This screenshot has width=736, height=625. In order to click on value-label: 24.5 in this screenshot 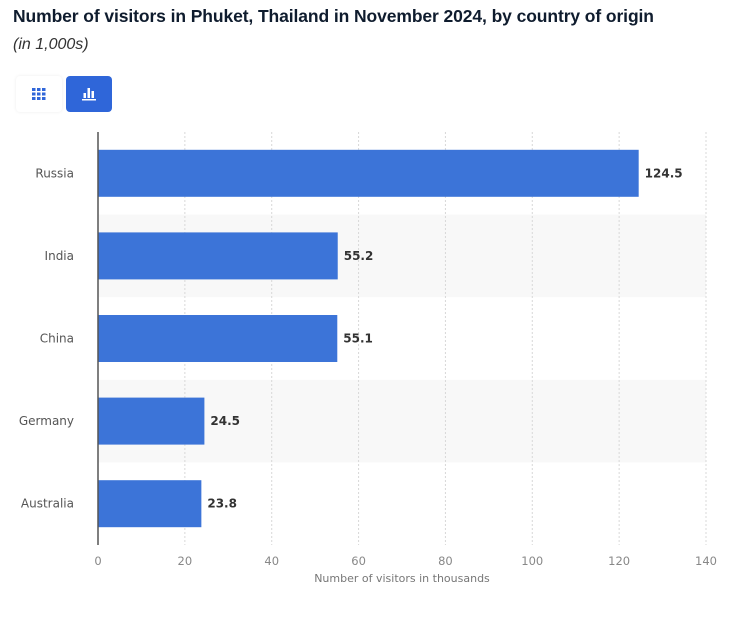, I will do `click(225, 421)`.